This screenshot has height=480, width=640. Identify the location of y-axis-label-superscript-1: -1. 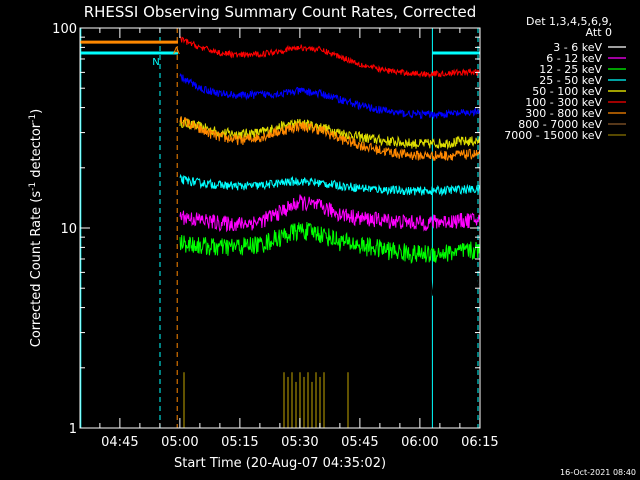
(33, 186).